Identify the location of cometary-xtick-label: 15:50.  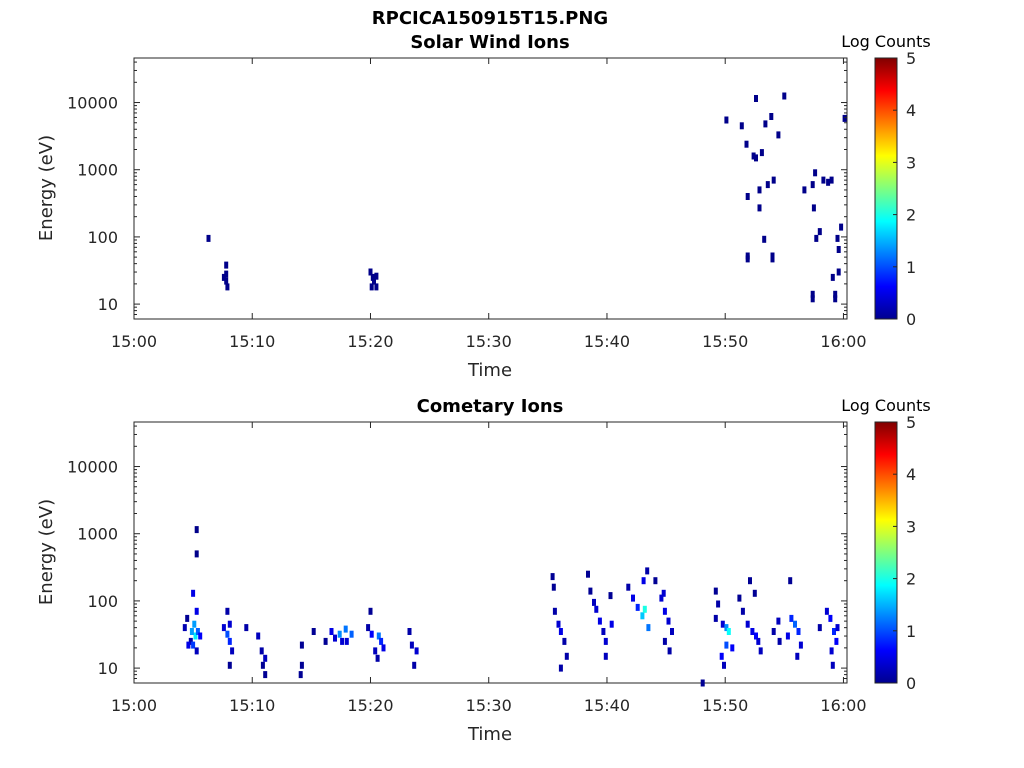
(725, 705).